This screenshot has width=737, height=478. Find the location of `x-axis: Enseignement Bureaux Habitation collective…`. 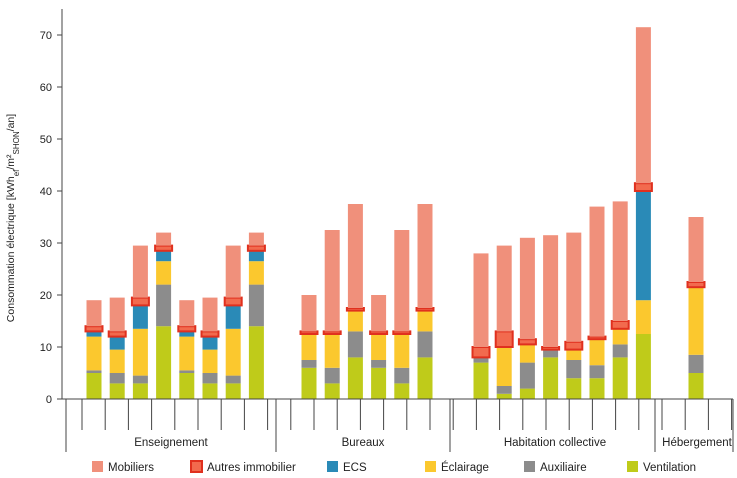

x-axis: Enseignement Bureaux Habitation collective… is located at coordinates (398, 425).